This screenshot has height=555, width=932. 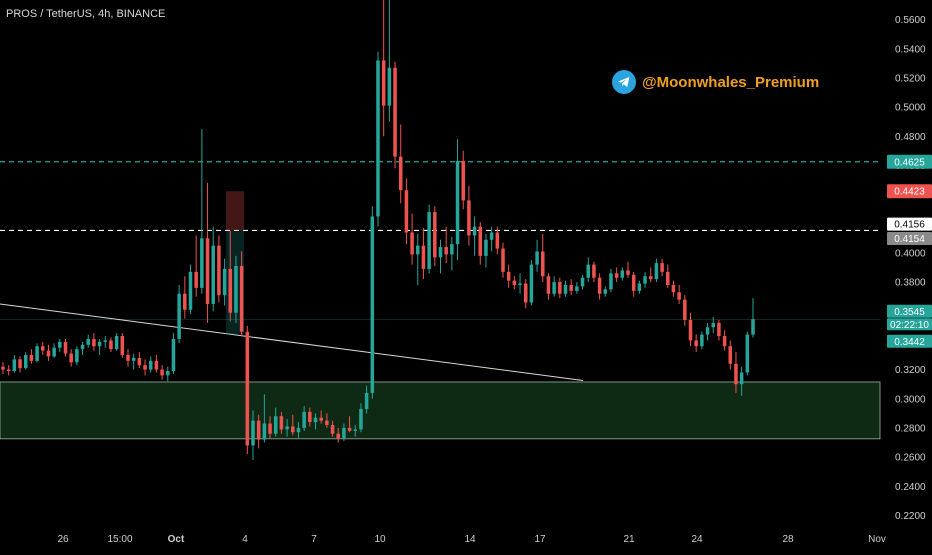 What do you see at coordinates (877, 539) in the screenshot?
I see `x-tick-label: Nov` at bounding box center [877, 539].